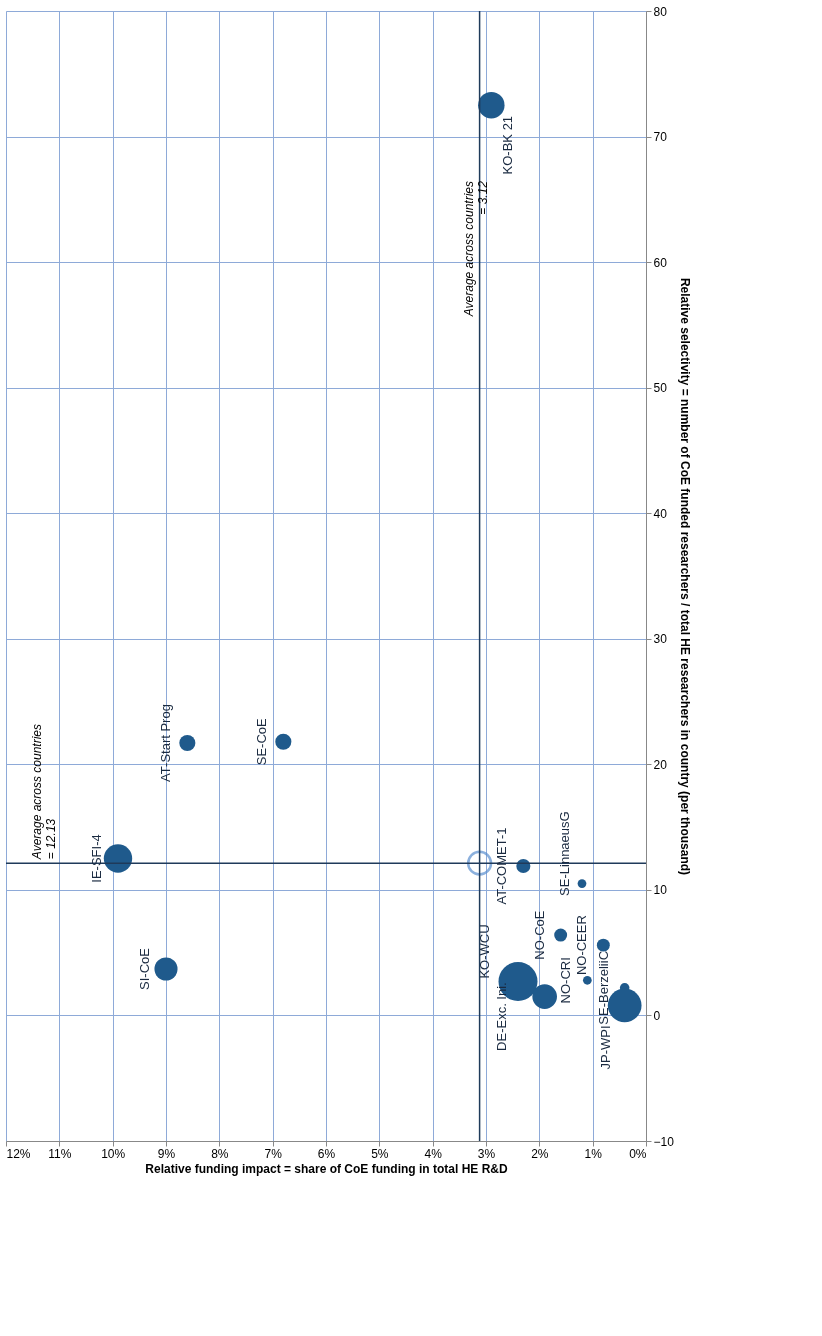 Image resolution: width=822 pixels, height=1336 pixels. I want to click on annotation: KO-BK 21, so click(508, 145).